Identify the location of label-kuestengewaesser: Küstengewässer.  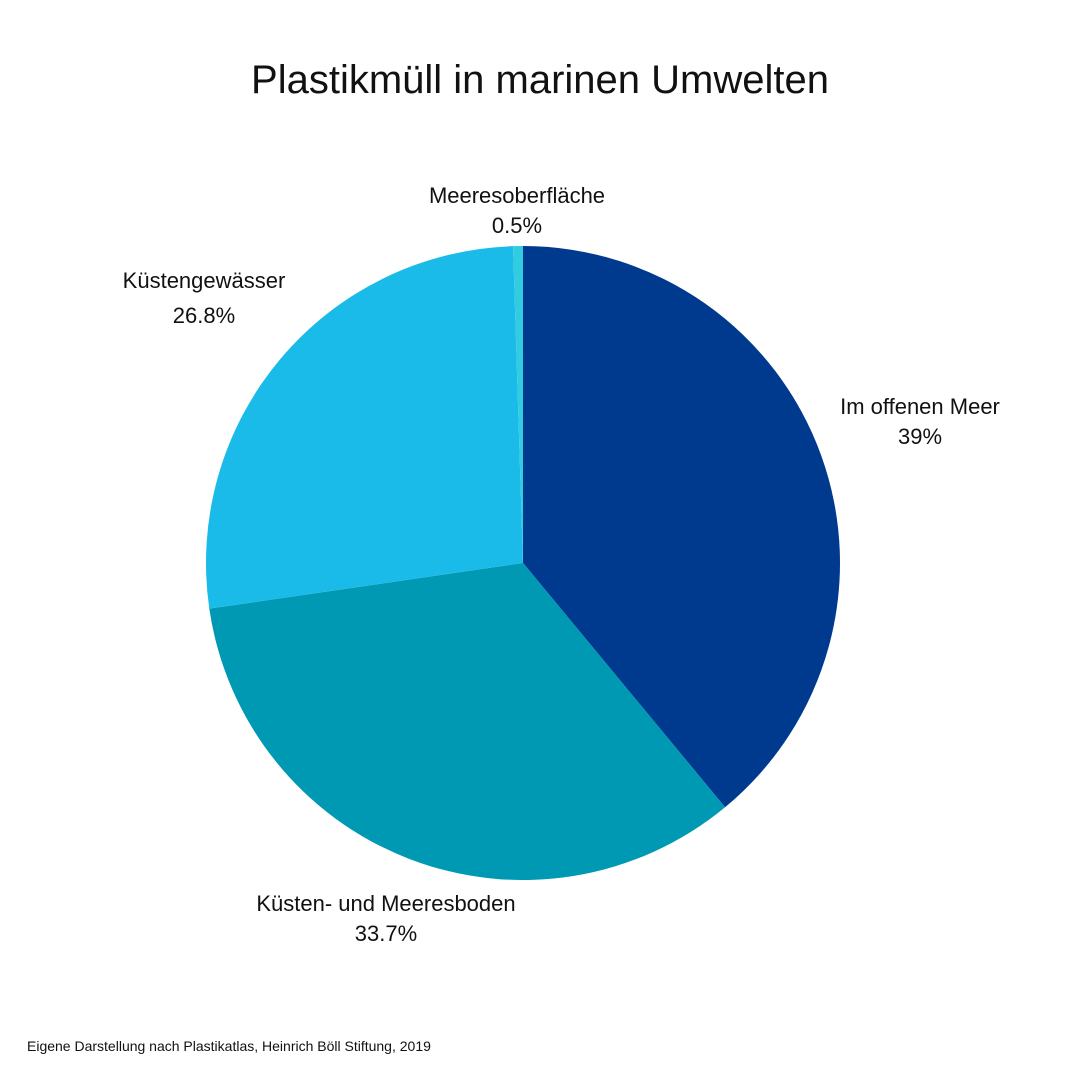
(204, 280).